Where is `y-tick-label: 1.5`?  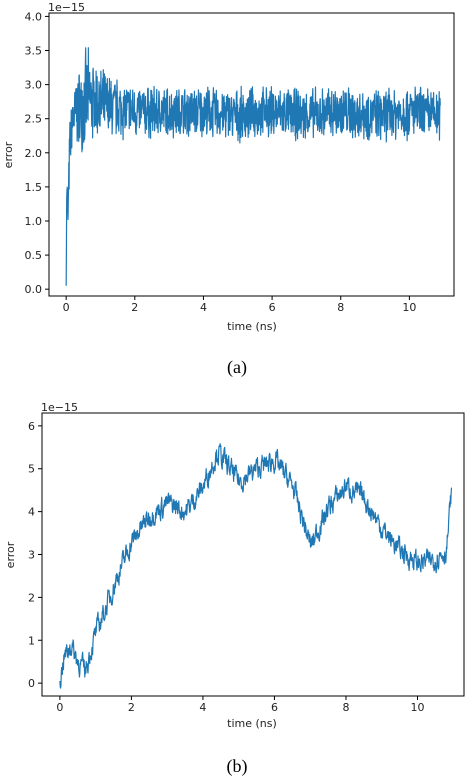 y-tick-label: 1.5 is located at coordinates (34, 187).